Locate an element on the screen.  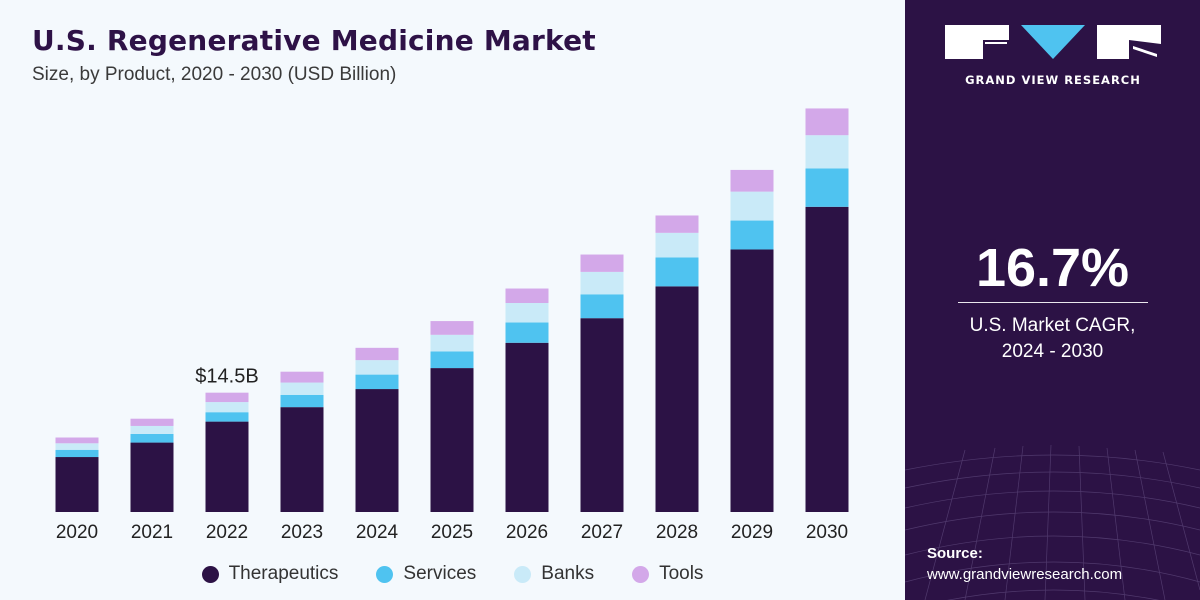
bar-segment-banks-2029 is located at coordinates (752, 206).